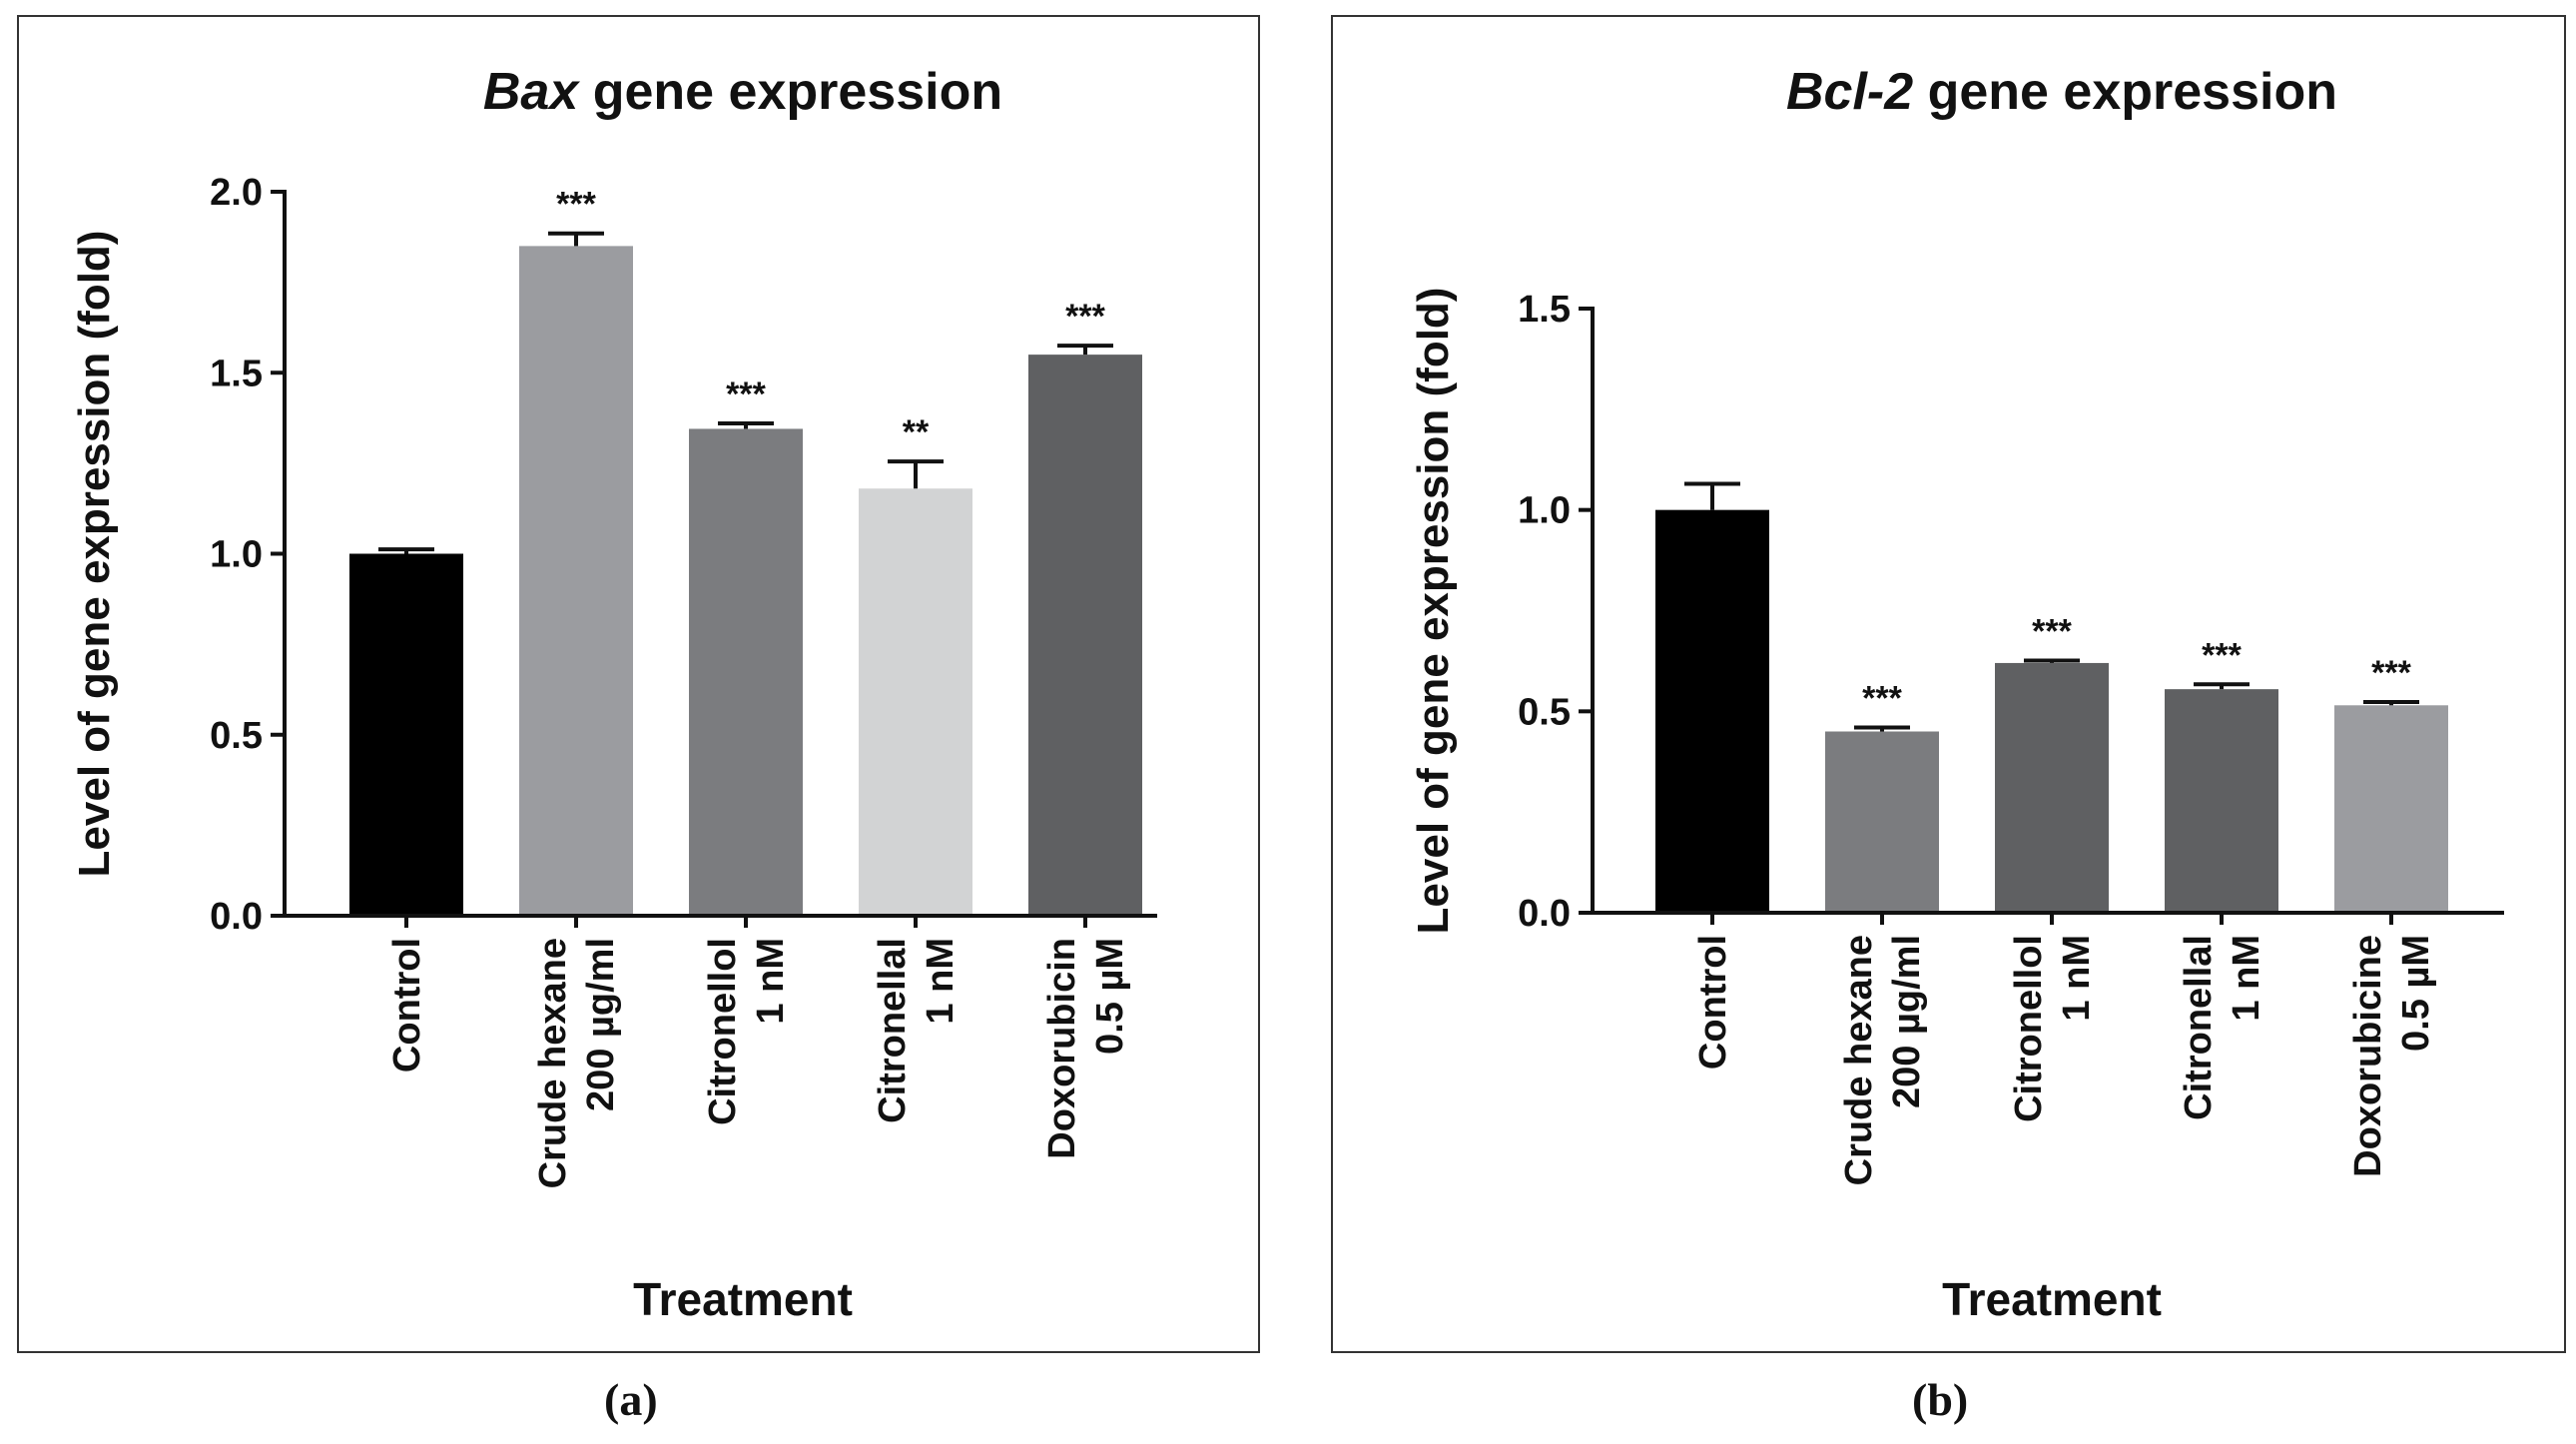 The image size is (2576, 1444). I want to click on chart-title: Bax gene expression, so click(742, 92).